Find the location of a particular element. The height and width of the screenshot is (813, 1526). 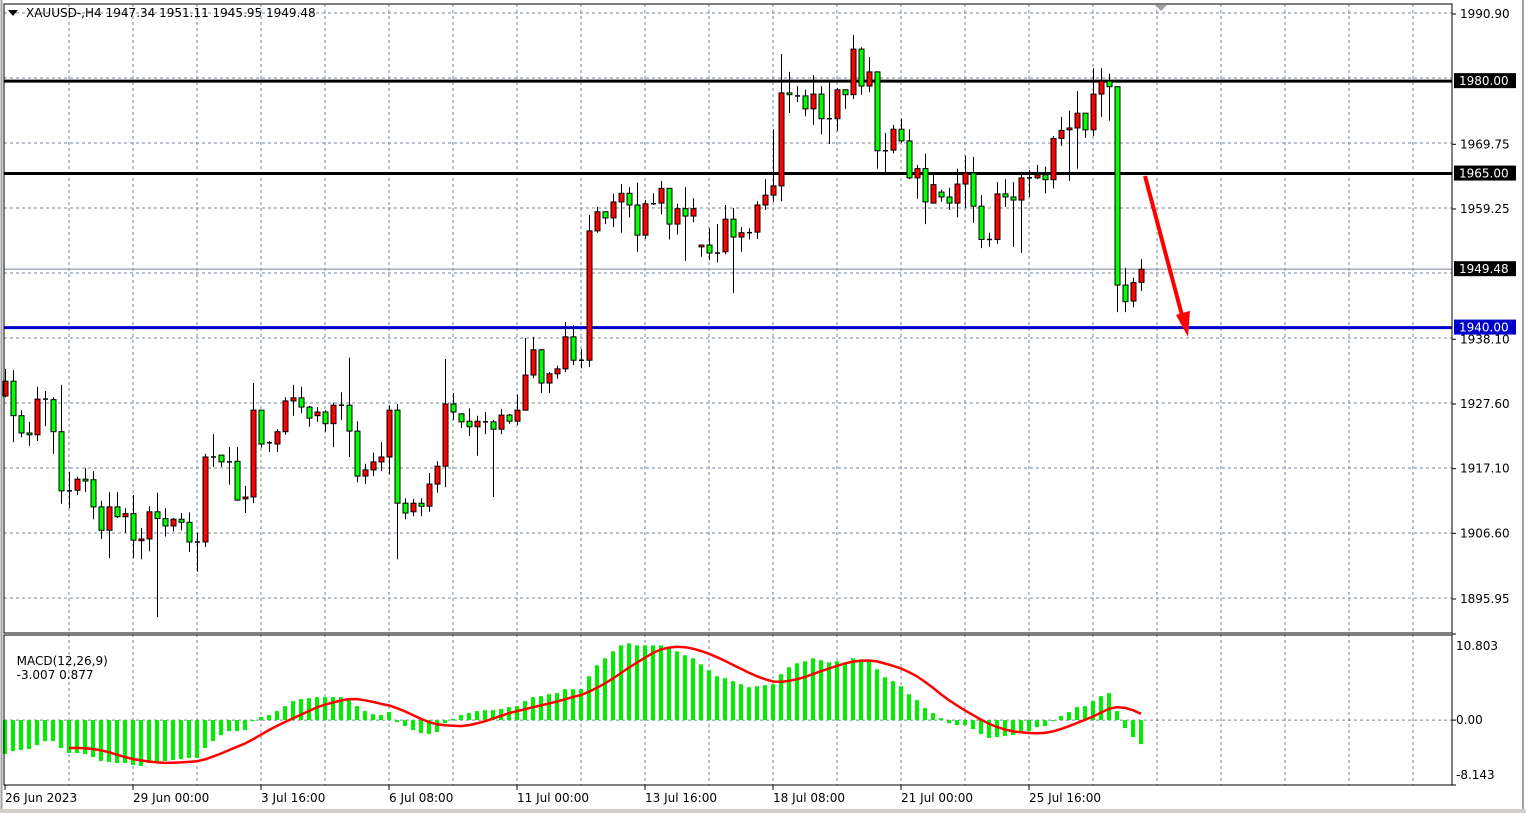

trend-arrow is located at coordinates (1166, 256).